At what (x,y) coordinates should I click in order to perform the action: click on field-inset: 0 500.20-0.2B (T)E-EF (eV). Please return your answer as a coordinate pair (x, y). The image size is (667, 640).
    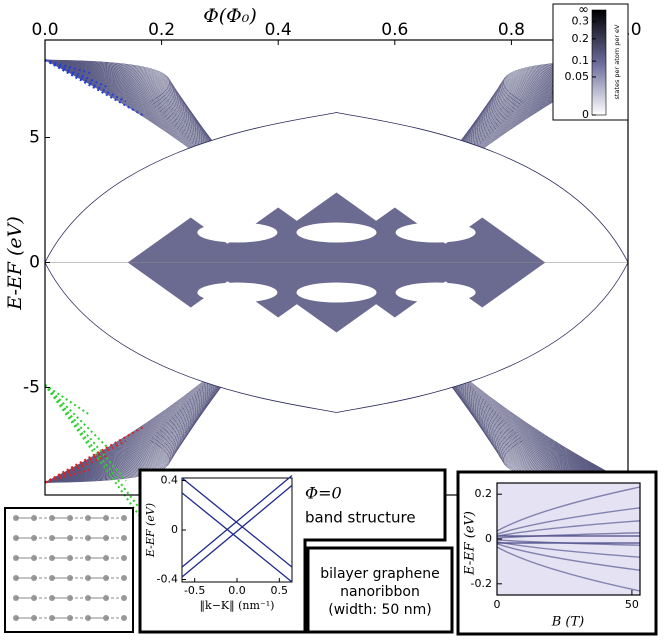
    Looking at the image, I should click on (557, 553).